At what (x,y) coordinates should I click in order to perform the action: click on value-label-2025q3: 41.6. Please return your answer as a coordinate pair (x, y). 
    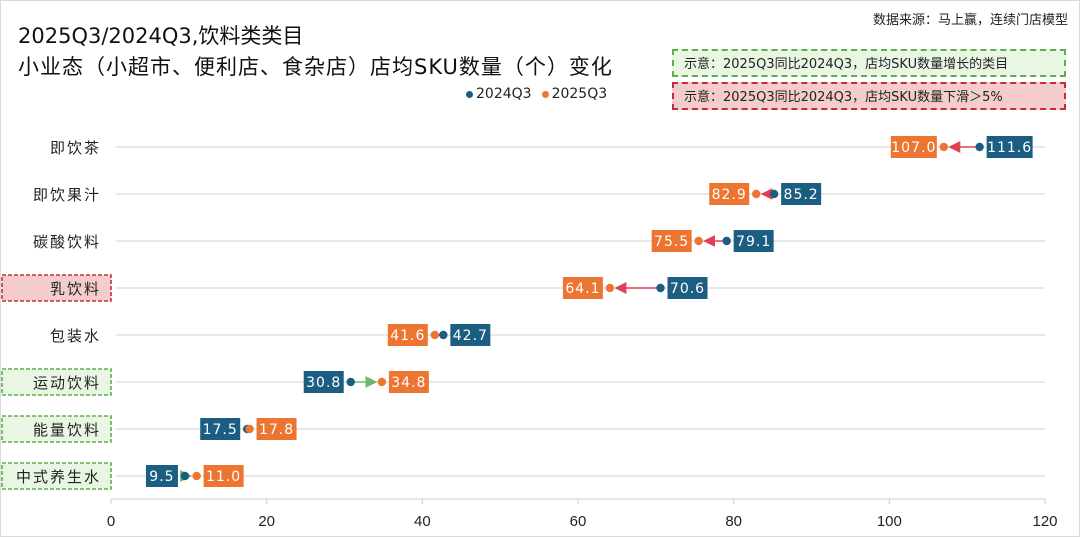
    Looking at the image, I should click on (407, 336).